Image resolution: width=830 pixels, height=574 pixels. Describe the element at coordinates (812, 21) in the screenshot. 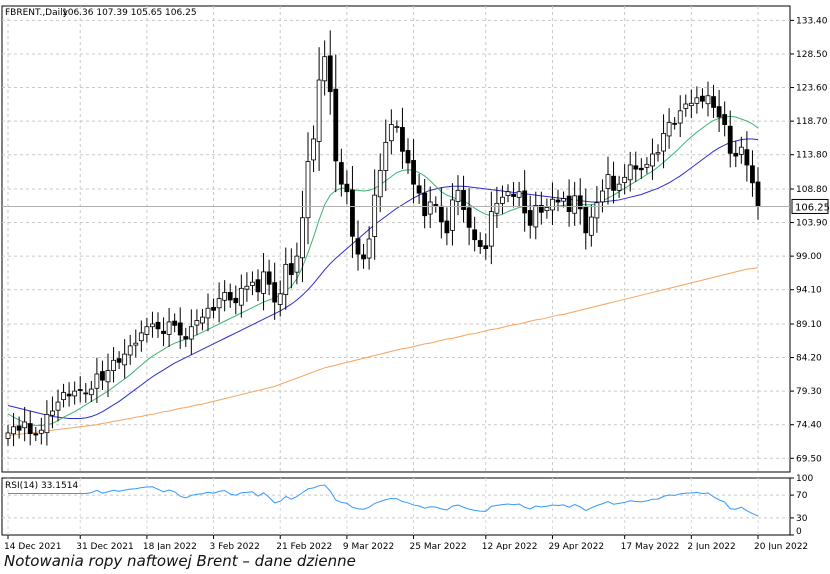

I see `price-tick-label: 133.40` at that location.